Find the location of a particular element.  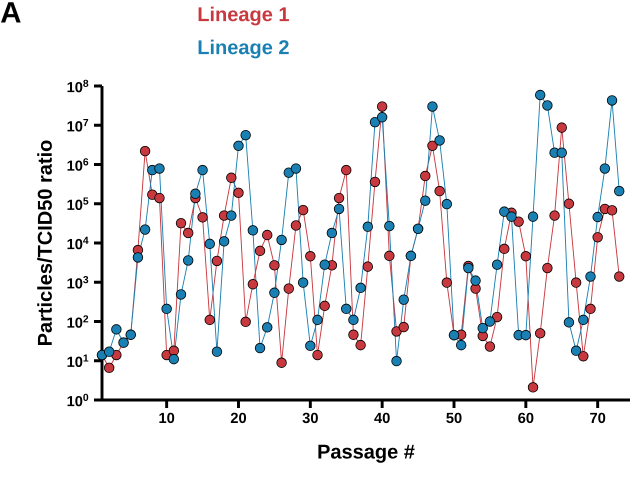

y-tick-label: 10$^{5}$ is located at coordinates (78, 203).